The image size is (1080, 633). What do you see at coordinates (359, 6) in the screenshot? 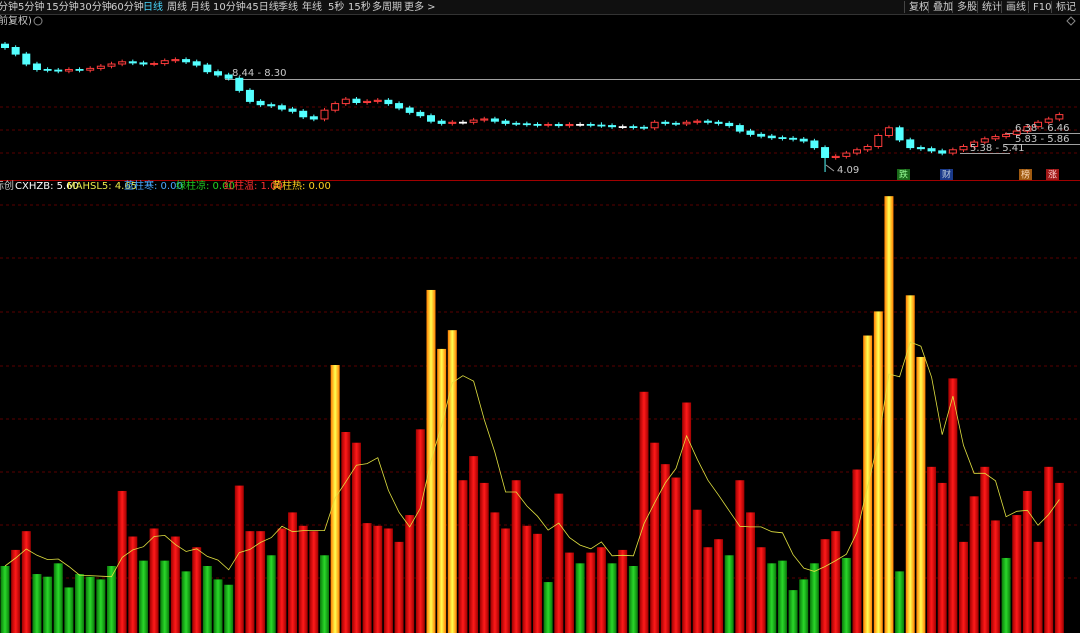
I see `period-tab: 15秒` at bounding box center [359, 6].